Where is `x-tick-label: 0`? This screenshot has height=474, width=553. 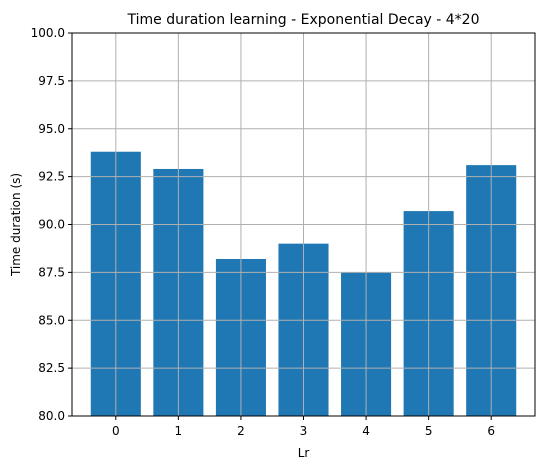
x-tick-label: 0 is located at coordinates (116, 431).